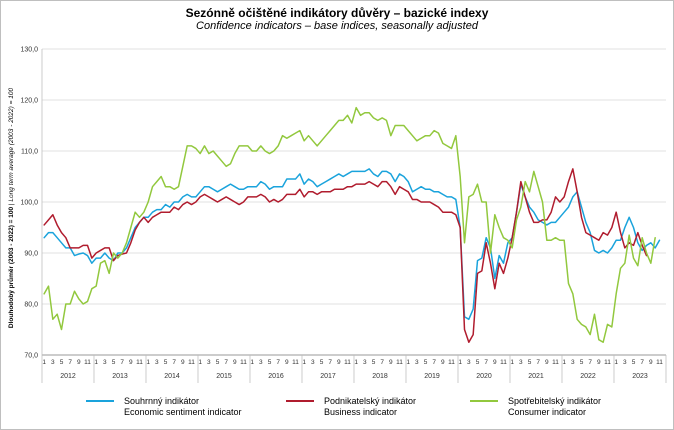  What do you see at coordinates (380, 376) in the screenshot?
I see `x-year-label: 2018` at bounding box center [380, 376].